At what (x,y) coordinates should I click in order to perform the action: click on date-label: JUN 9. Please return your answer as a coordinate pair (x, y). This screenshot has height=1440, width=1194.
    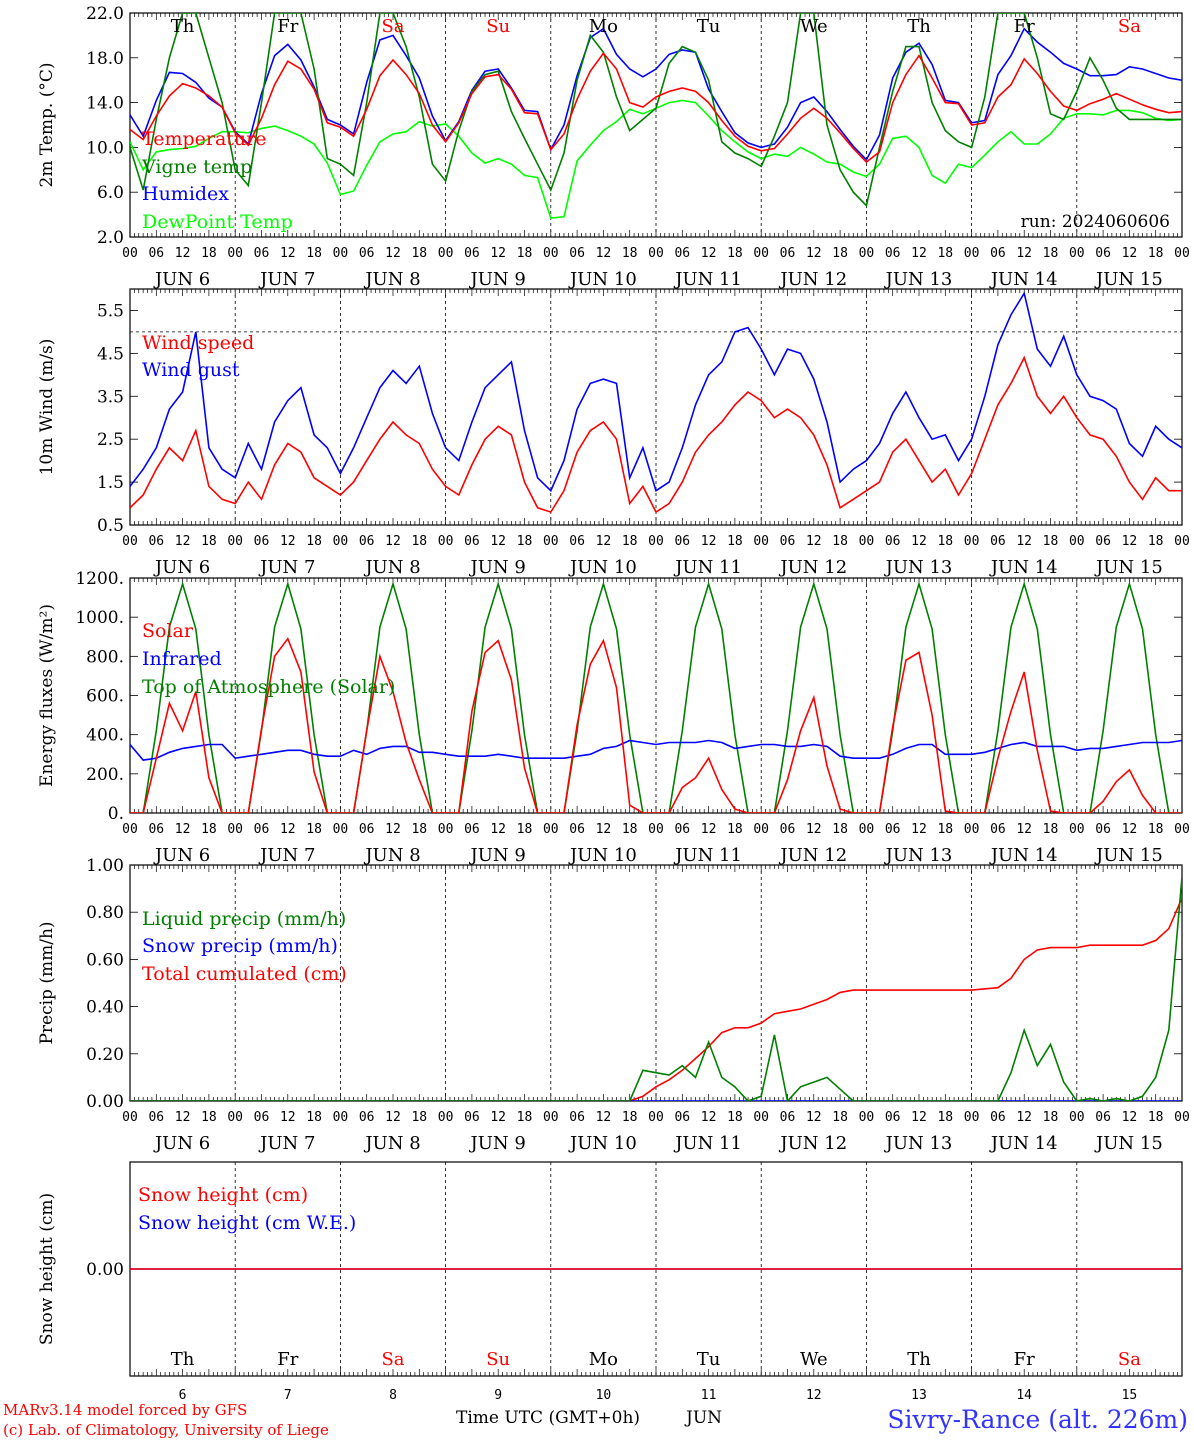
    Looking at the image, I should click on (497, 855).